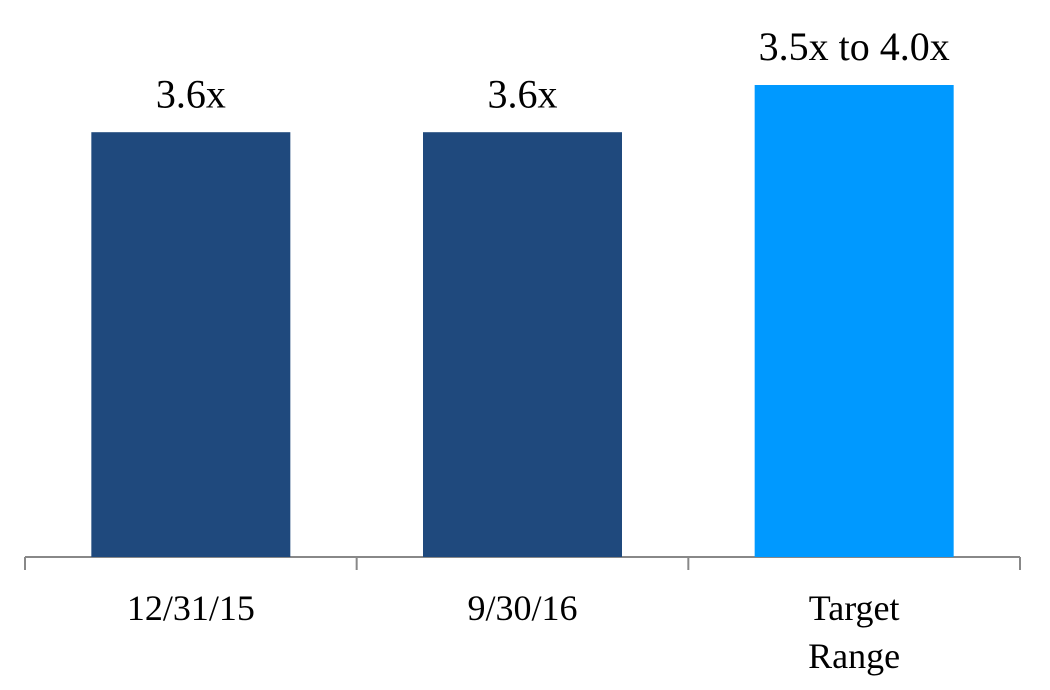 The height and width of the screenshot is (690, 1050). I want to click on x-tick-label: 9/30/16, so click(522, 608).